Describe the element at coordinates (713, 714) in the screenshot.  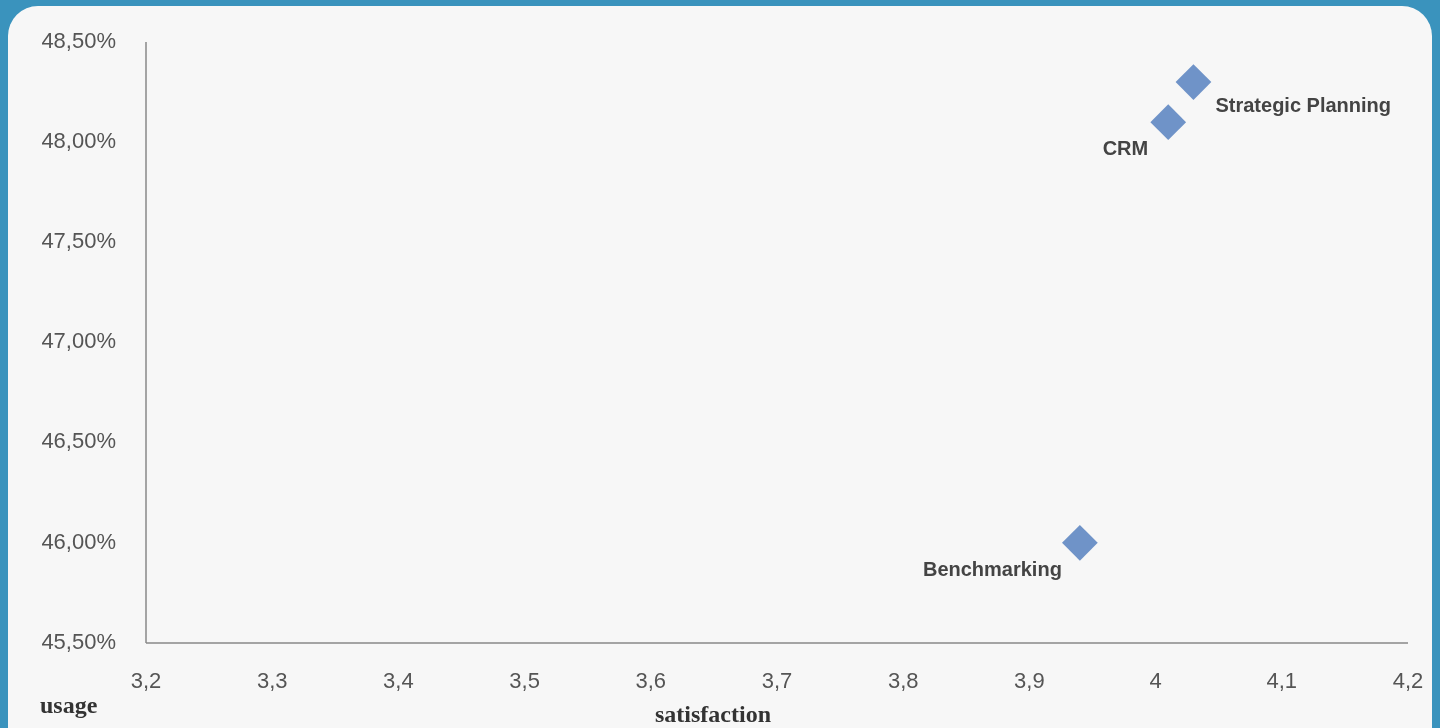
I see `x-axis-title: satisfaction` at that location.